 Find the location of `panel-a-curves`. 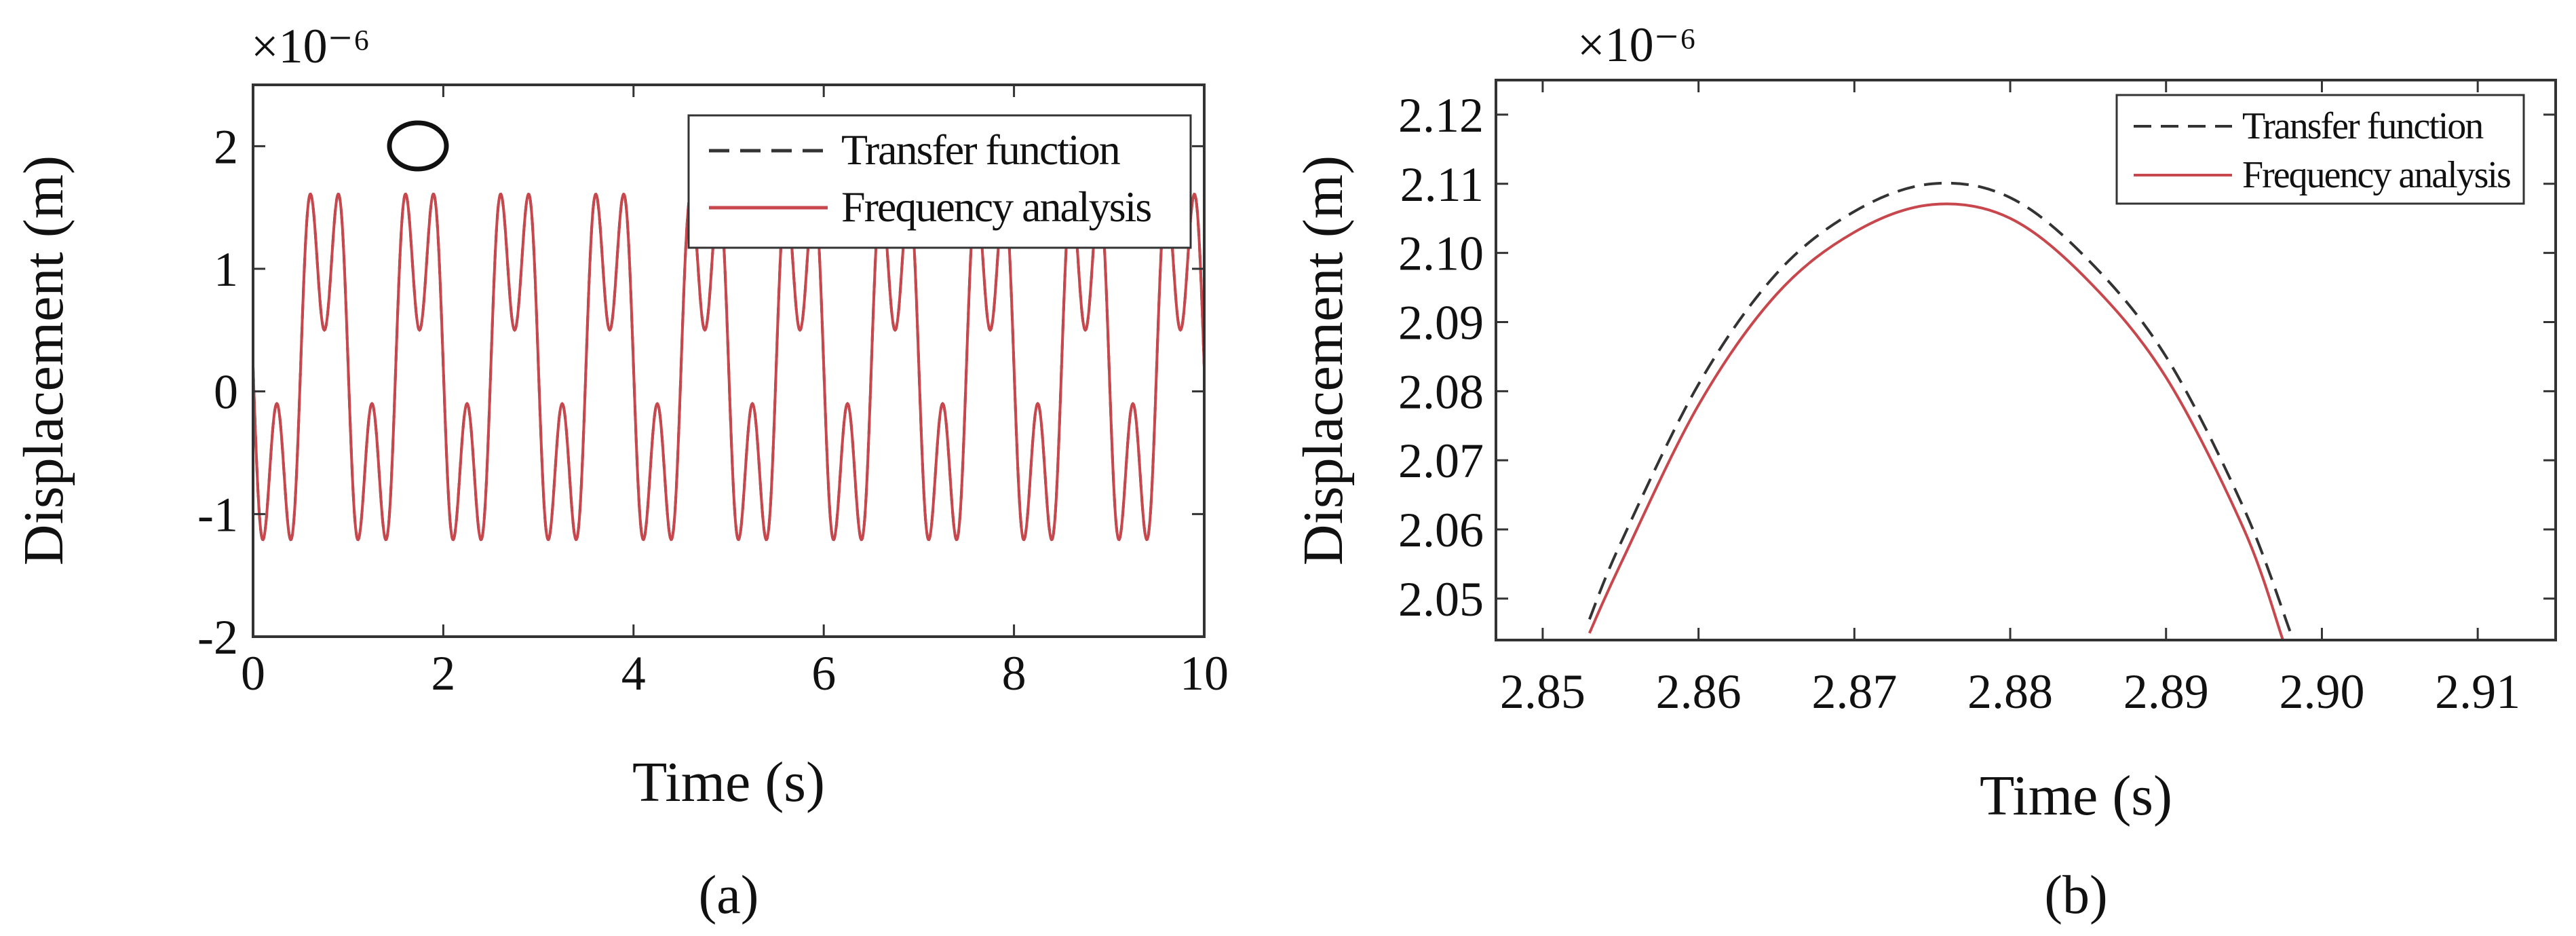

panel-a-curves is located at coordinates (728, 367).